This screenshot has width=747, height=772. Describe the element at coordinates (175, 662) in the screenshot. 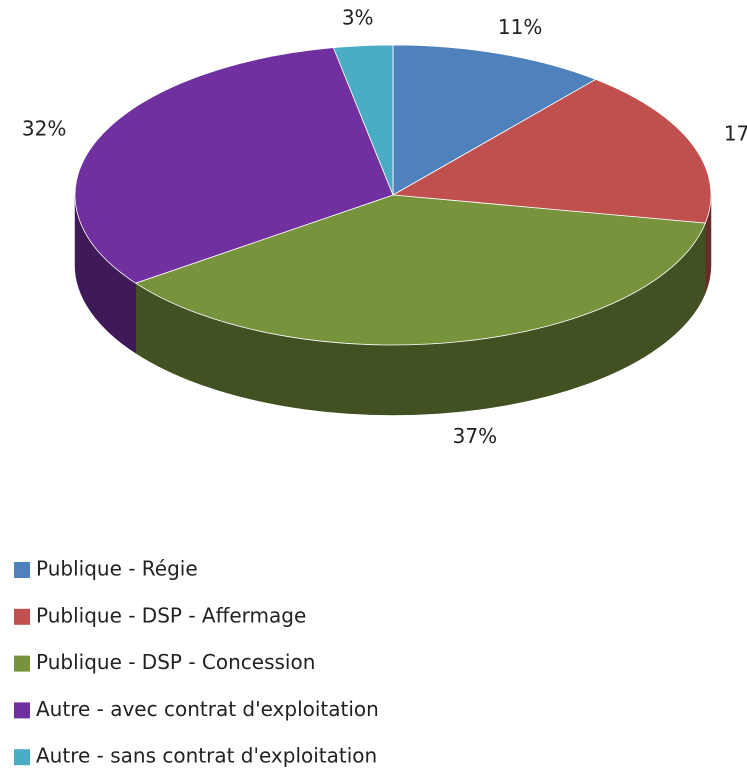

I see `legend-label: Publique - DSP - Concession` at that location.